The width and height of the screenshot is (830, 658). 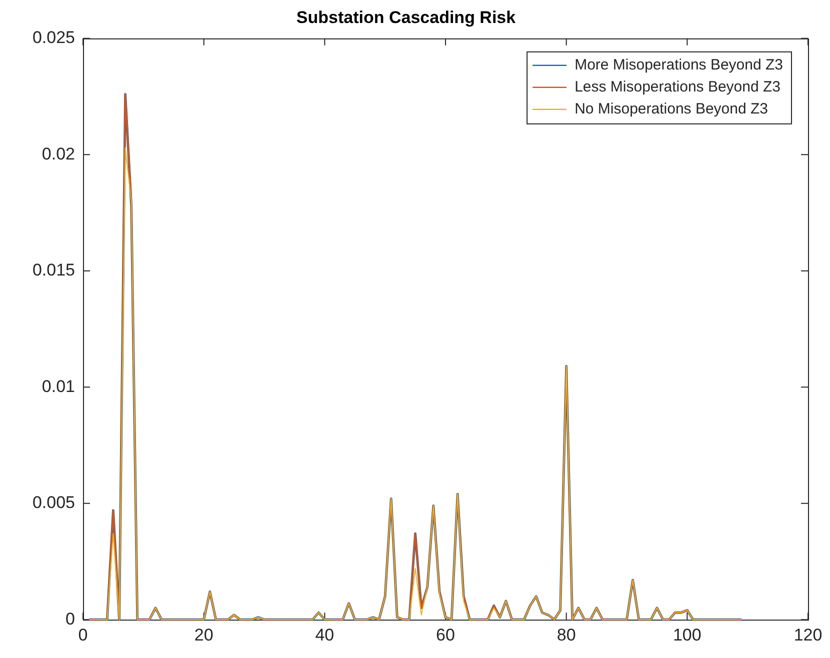 What do you see at coordinates (566, 634) in the screenshot?
I see `x-tick-label: 80` at bounding box center [566, 634].